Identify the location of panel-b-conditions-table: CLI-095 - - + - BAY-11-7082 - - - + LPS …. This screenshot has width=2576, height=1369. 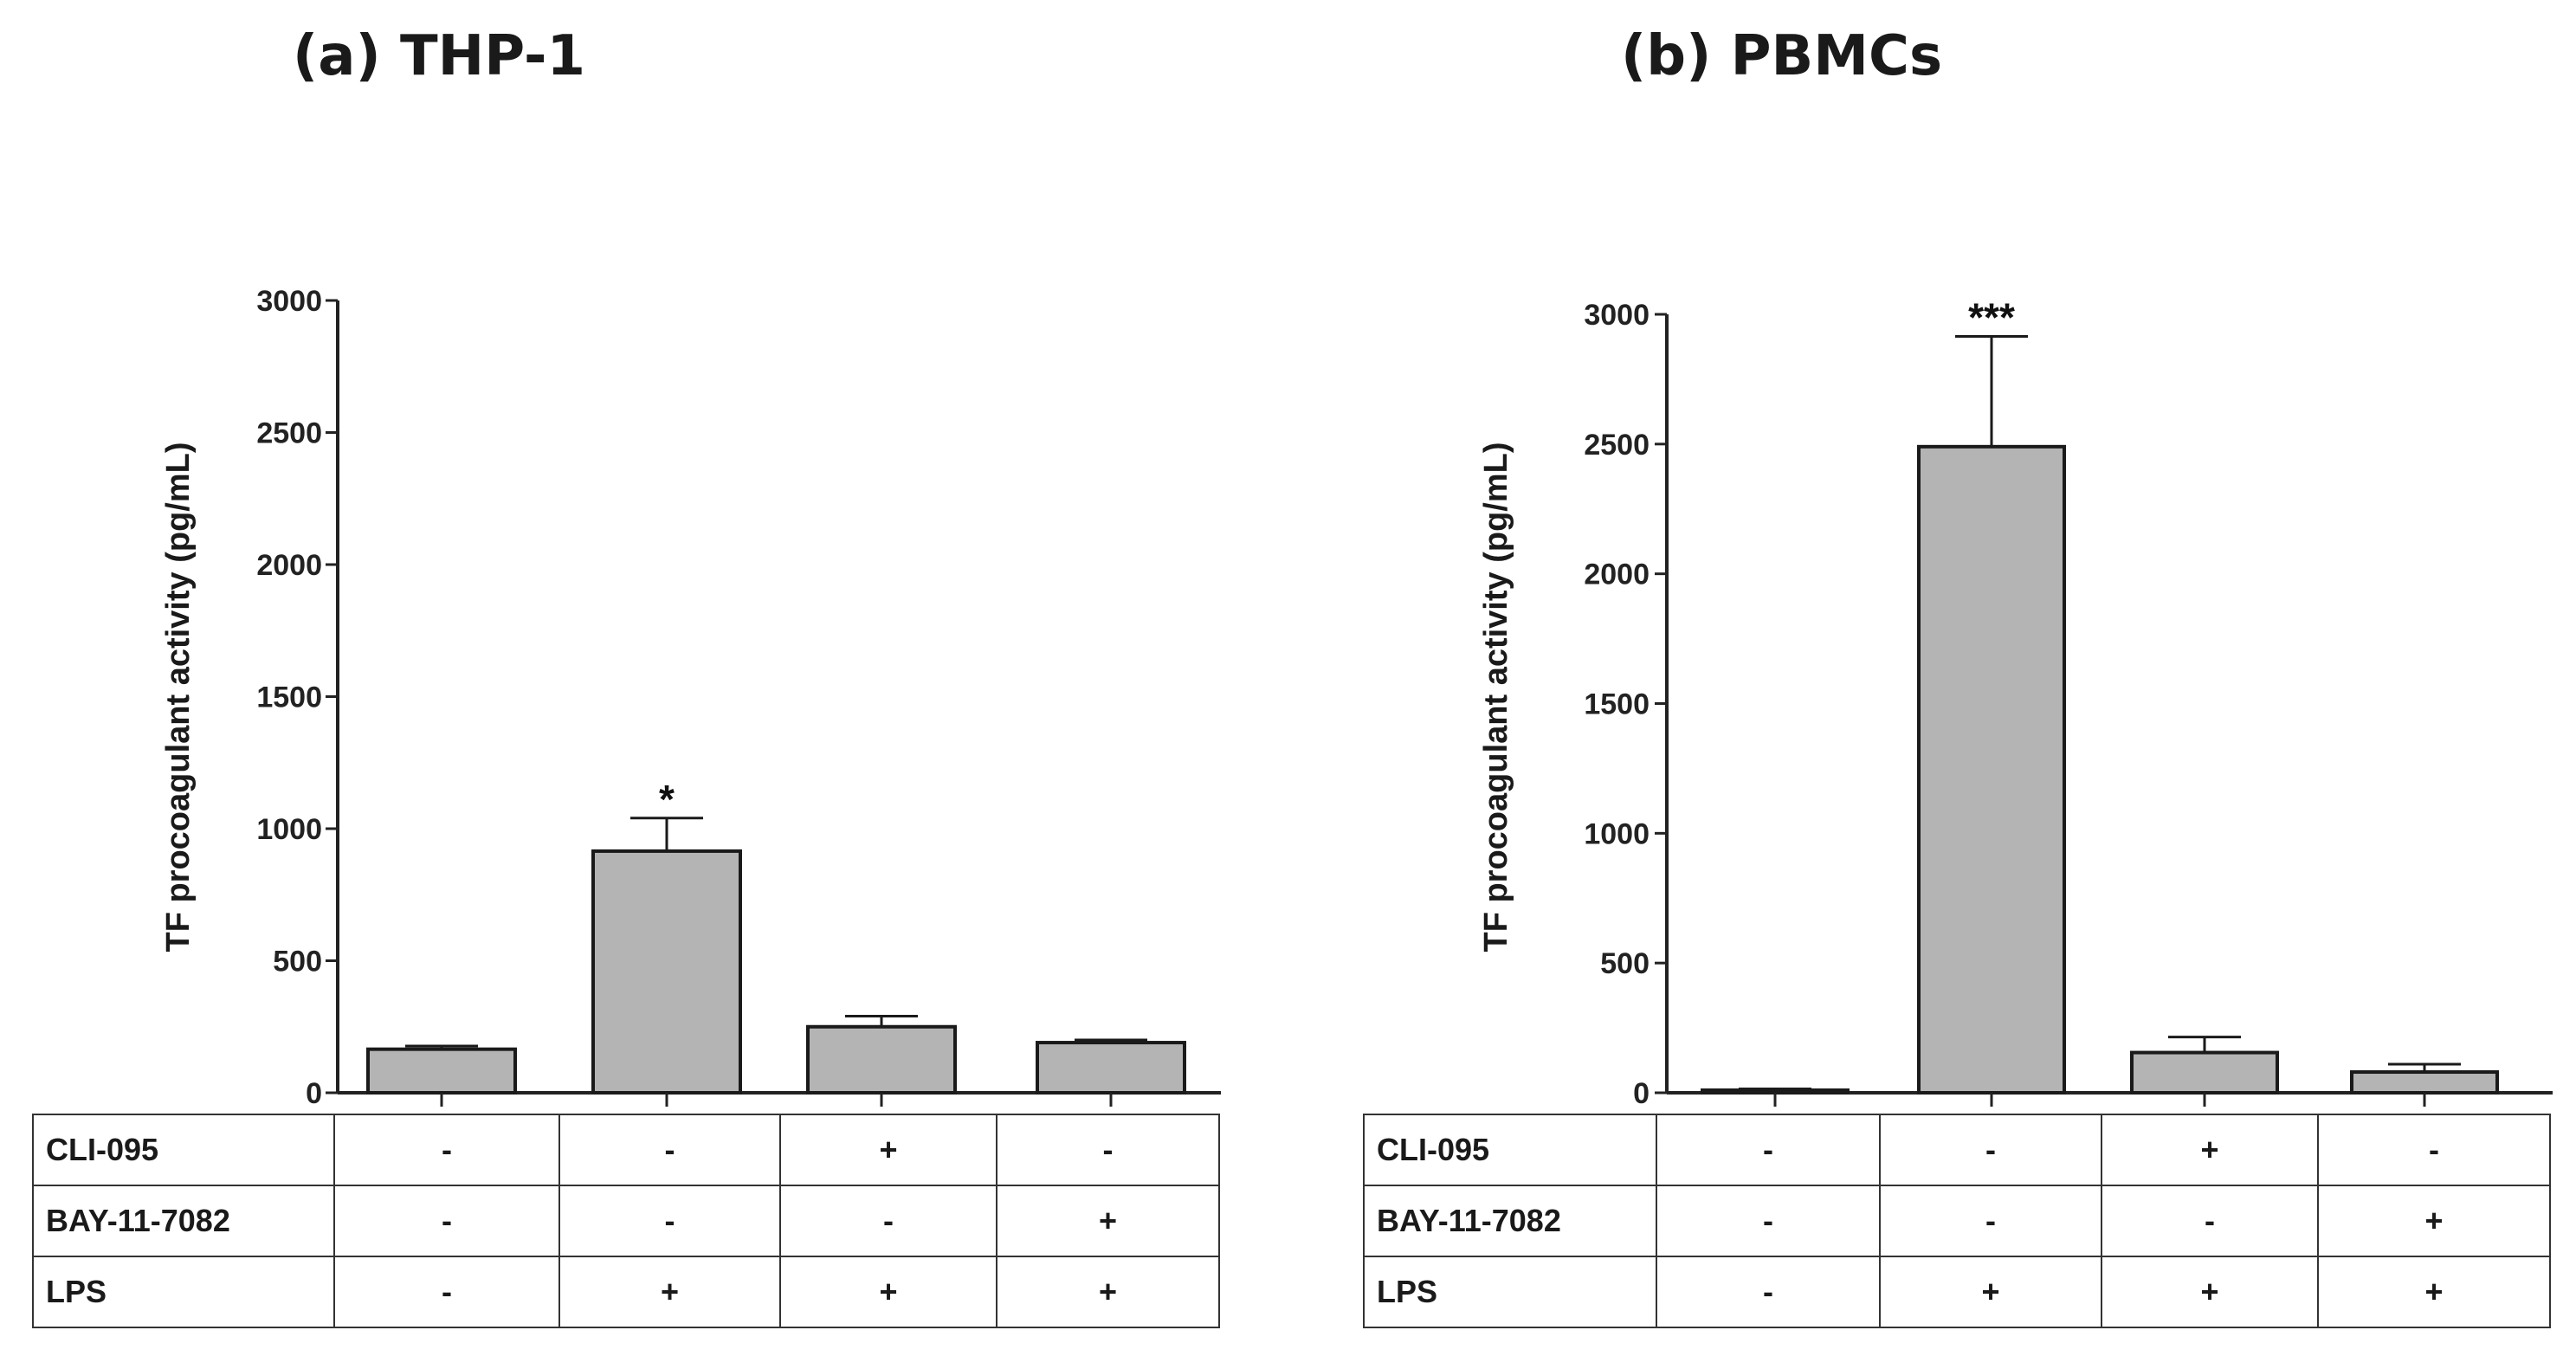
(1957, 1221).